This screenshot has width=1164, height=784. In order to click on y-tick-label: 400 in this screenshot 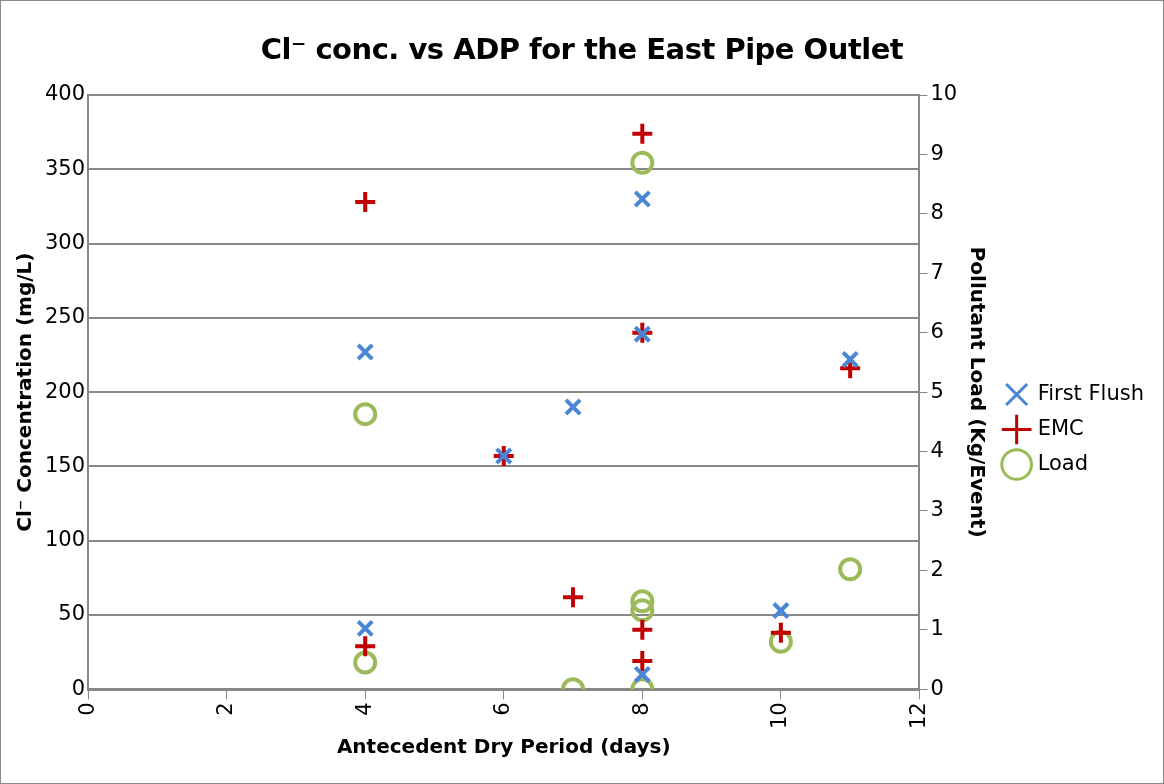, I will do `click(65, 93)`.